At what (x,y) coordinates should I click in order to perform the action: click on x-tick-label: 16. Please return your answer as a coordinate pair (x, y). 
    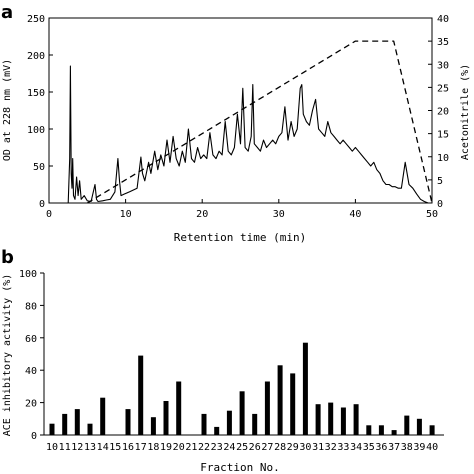
    Looking at the image, I should click on (128, 447).